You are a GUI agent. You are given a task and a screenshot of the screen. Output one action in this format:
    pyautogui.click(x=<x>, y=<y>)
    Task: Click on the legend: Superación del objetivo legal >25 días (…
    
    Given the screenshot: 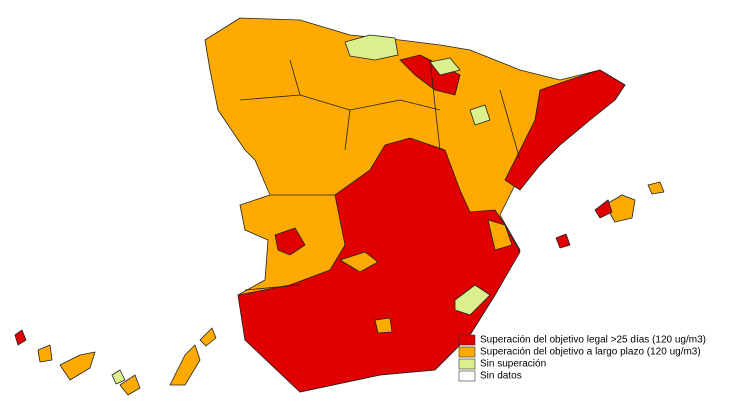 What is the action you would take?
    pyautogui.click(x=582, y=358)
    